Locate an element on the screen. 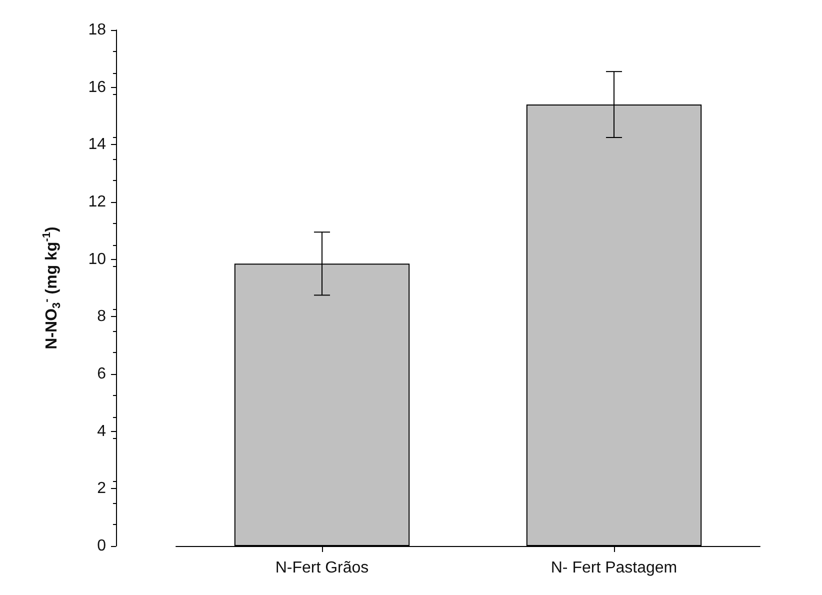 Image resolution: width=822 pixels, height=595 pixels. y-tick-label: 8 is located at coordinates (101, 317).